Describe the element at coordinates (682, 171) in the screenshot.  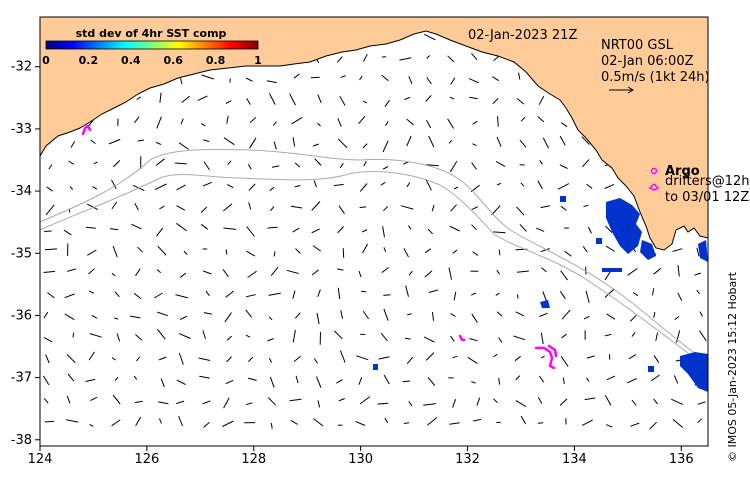
I see `argo-legend-label: Argo` at that location.